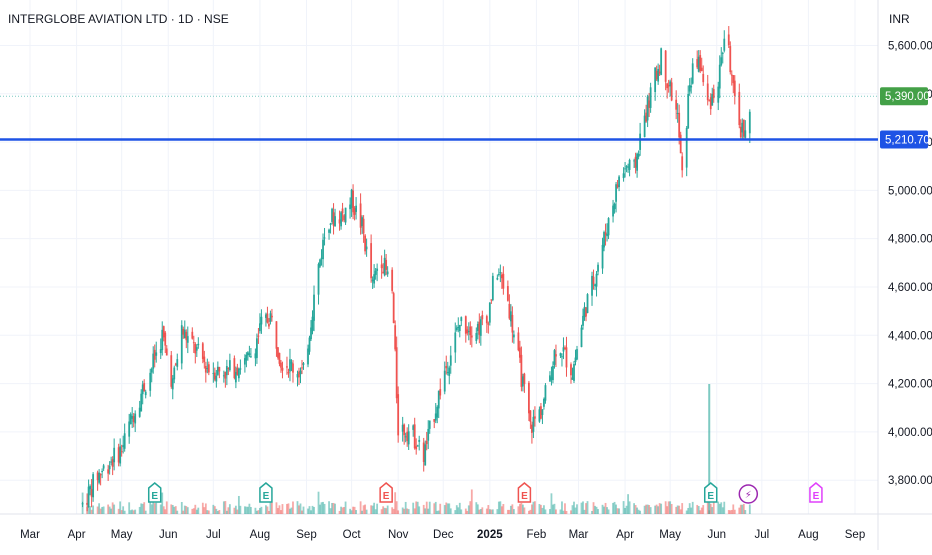  Describe the element at coordinates (907, 140) in the screenshot. I see `horizontal-line-tag: 5,210.70` at that location.